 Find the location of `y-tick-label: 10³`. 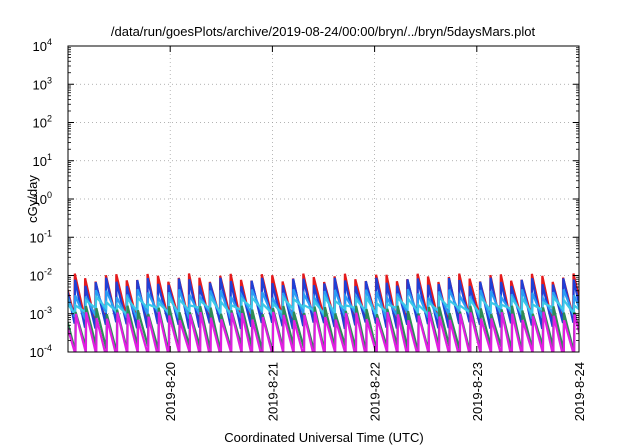

y-tick-label: 10³ is located at coordinates (42, 83).